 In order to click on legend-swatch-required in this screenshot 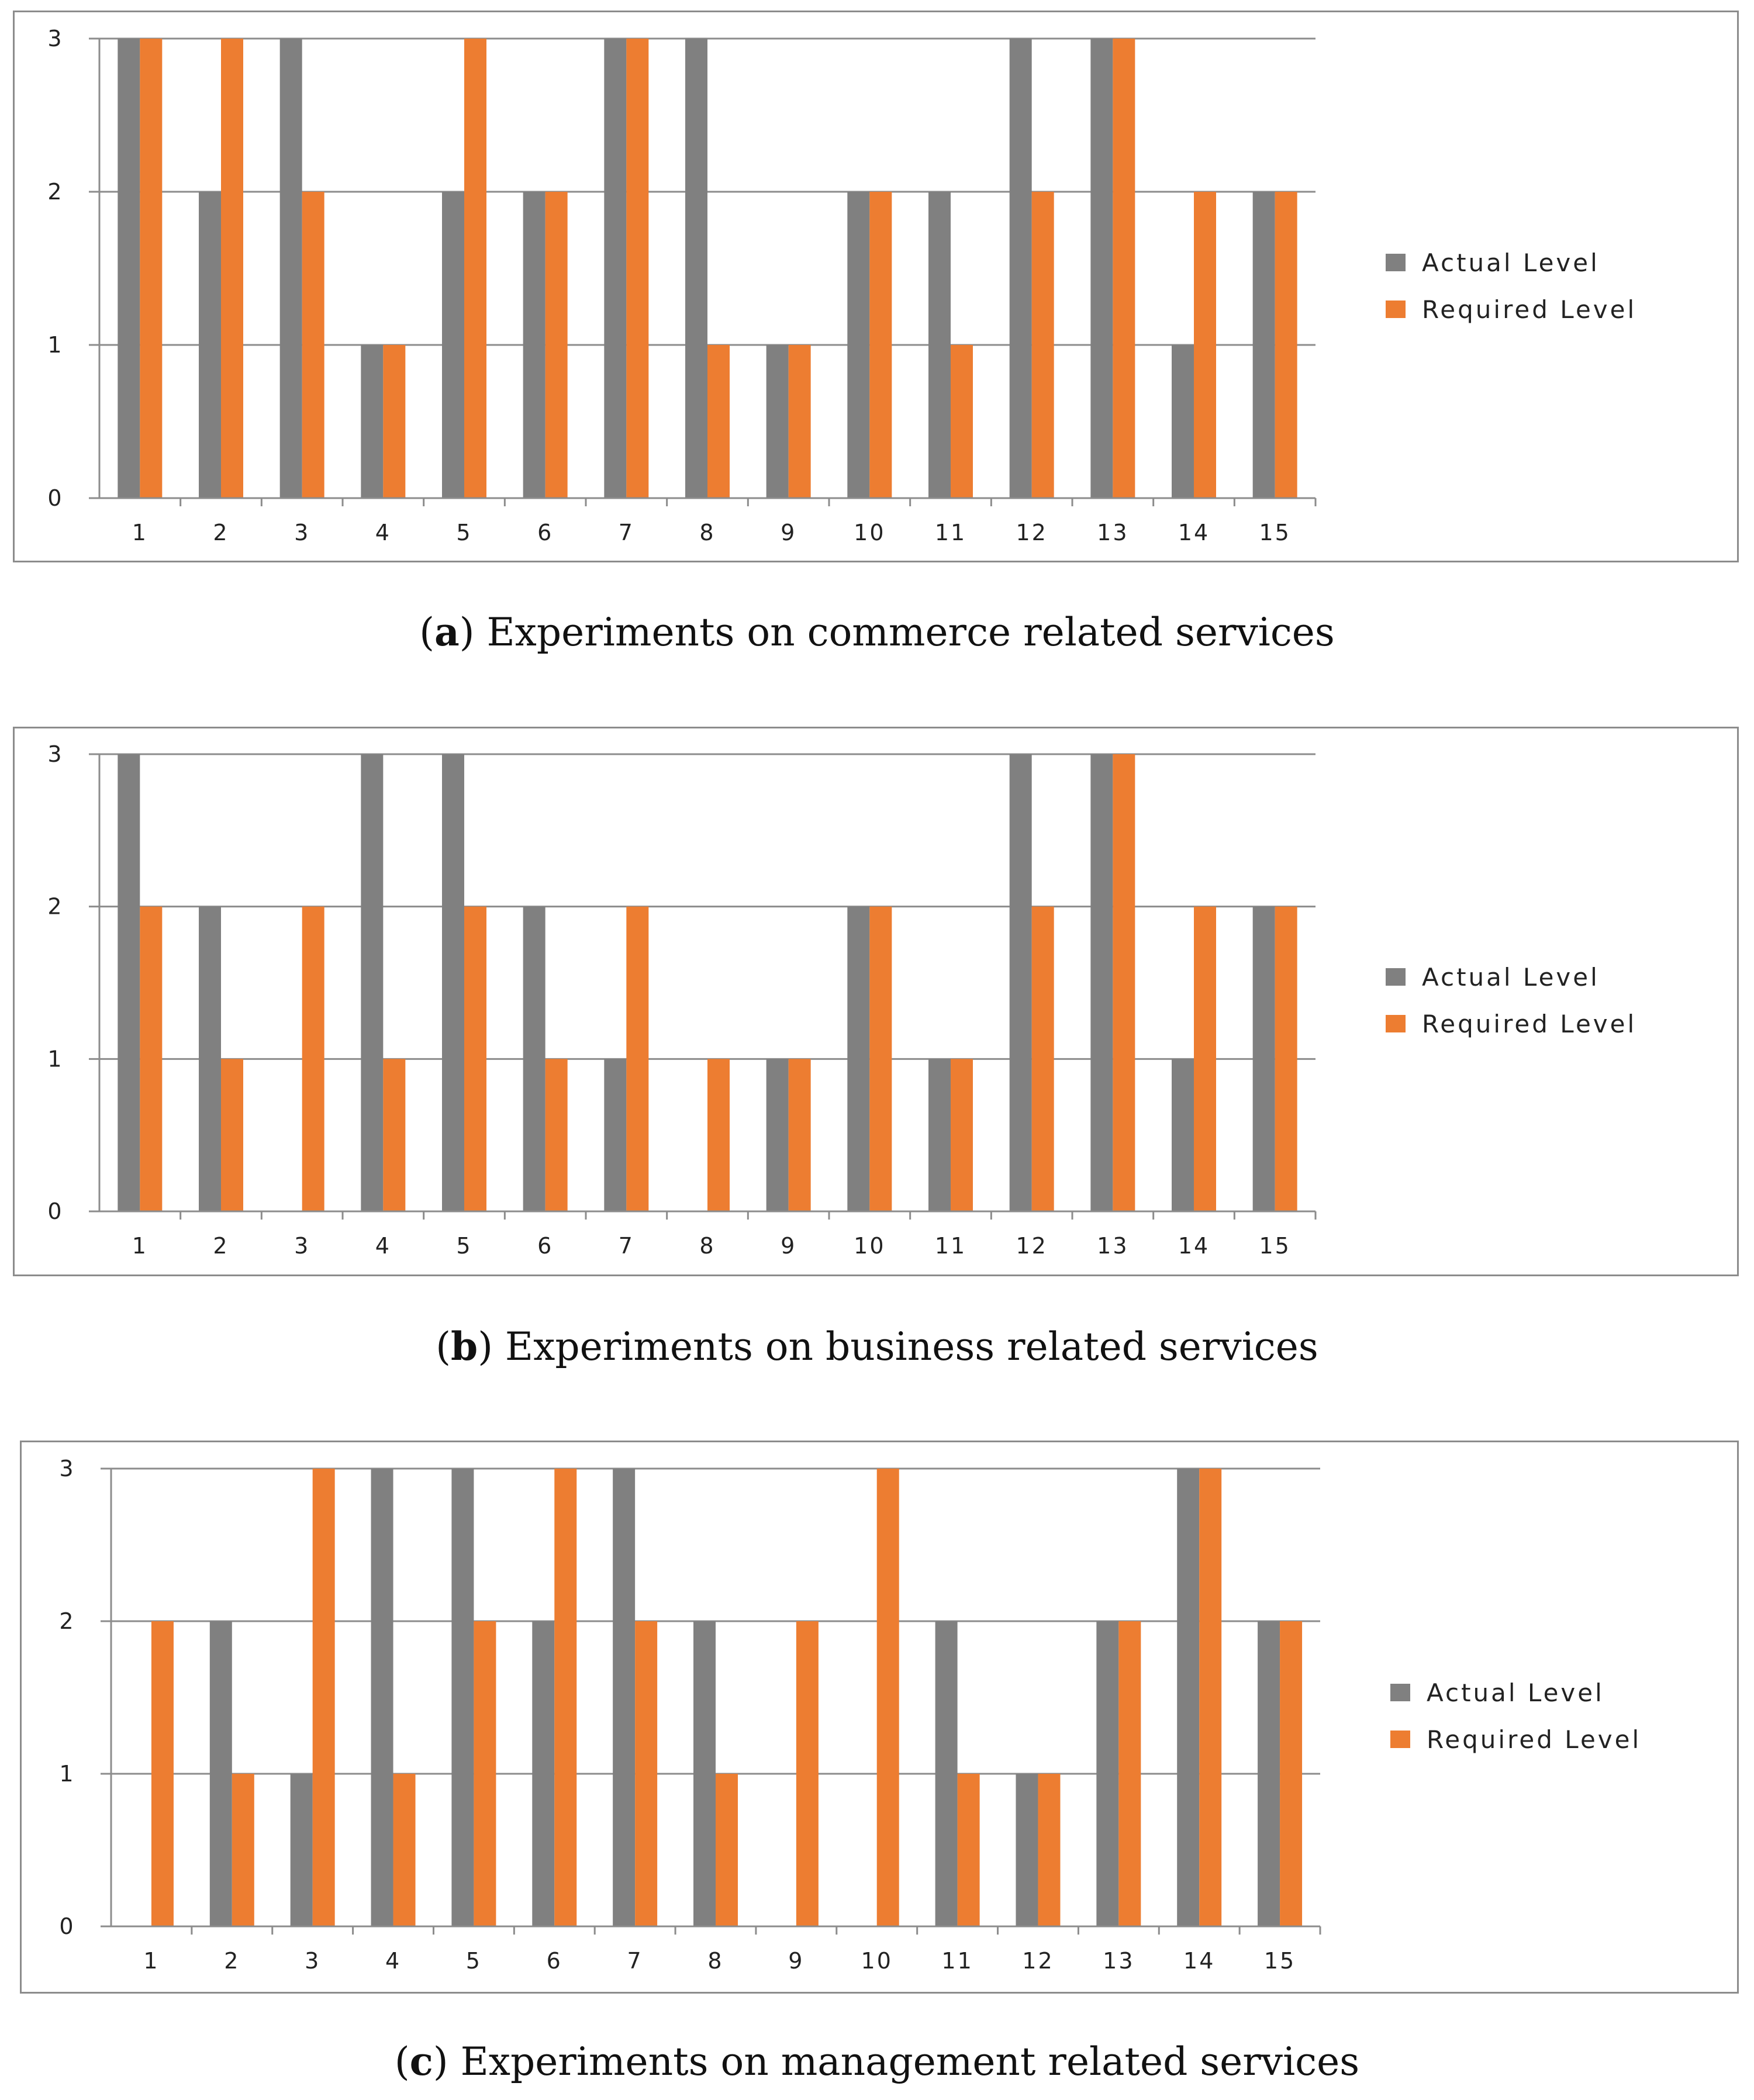, I will do `click(1396, 309)`.